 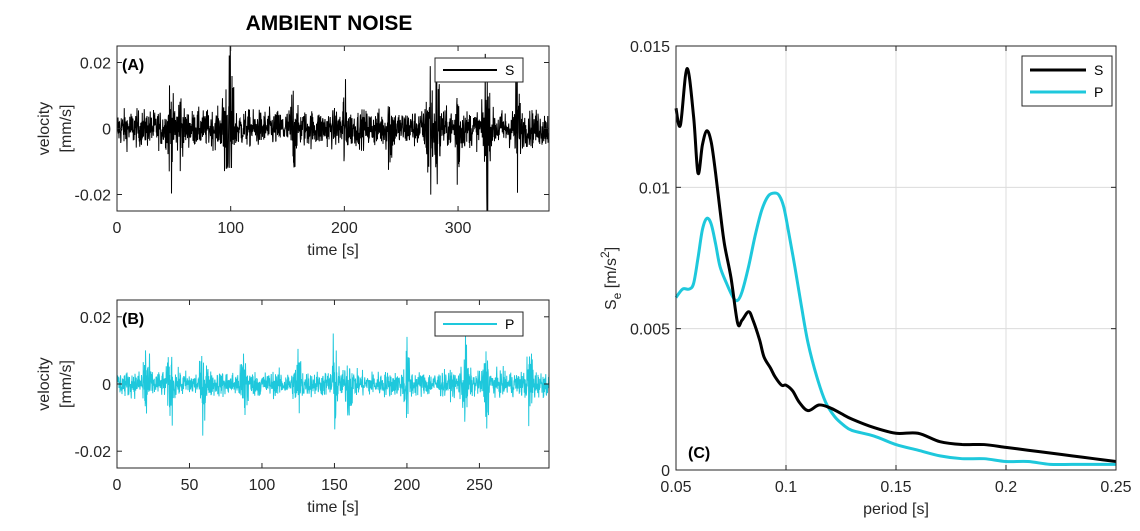 I want to click on y-axis-label-part: [m/s, so click(x=611, y=275).